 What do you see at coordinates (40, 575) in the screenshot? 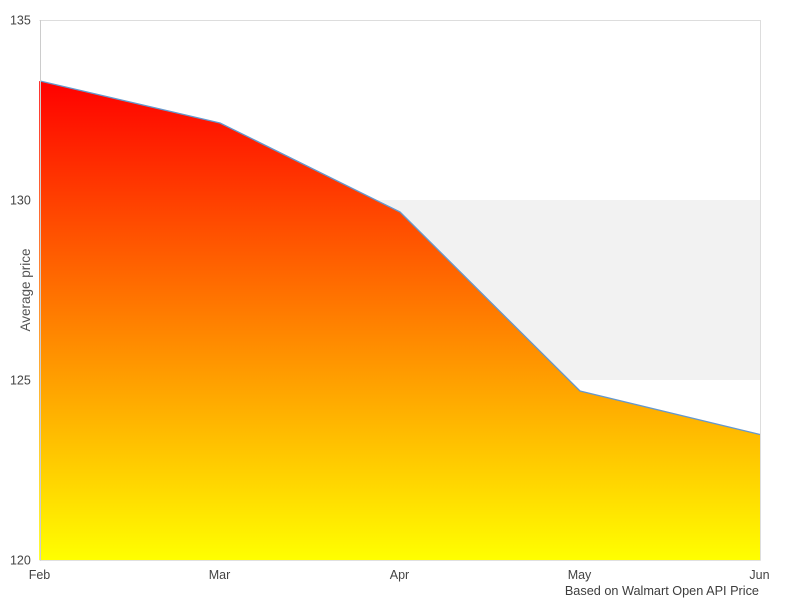
I see `svg-text: Feb` at bounding box center [40, 575].